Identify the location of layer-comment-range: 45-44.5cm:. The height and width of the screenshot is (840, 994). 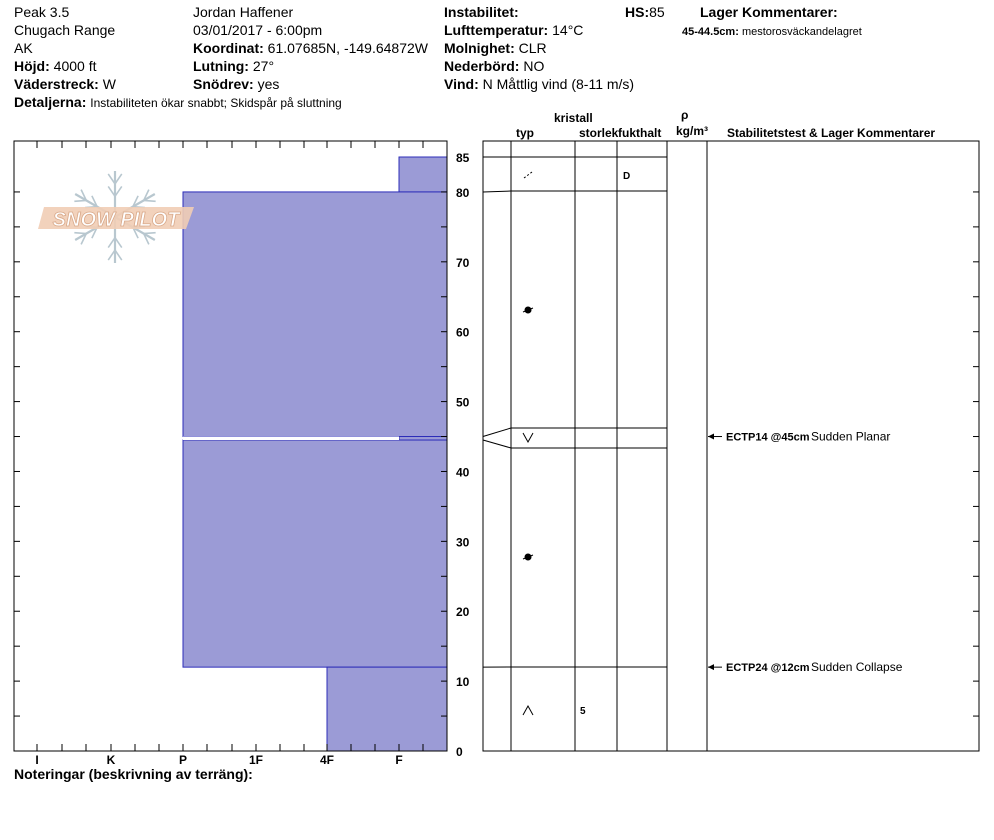
(710, 32).